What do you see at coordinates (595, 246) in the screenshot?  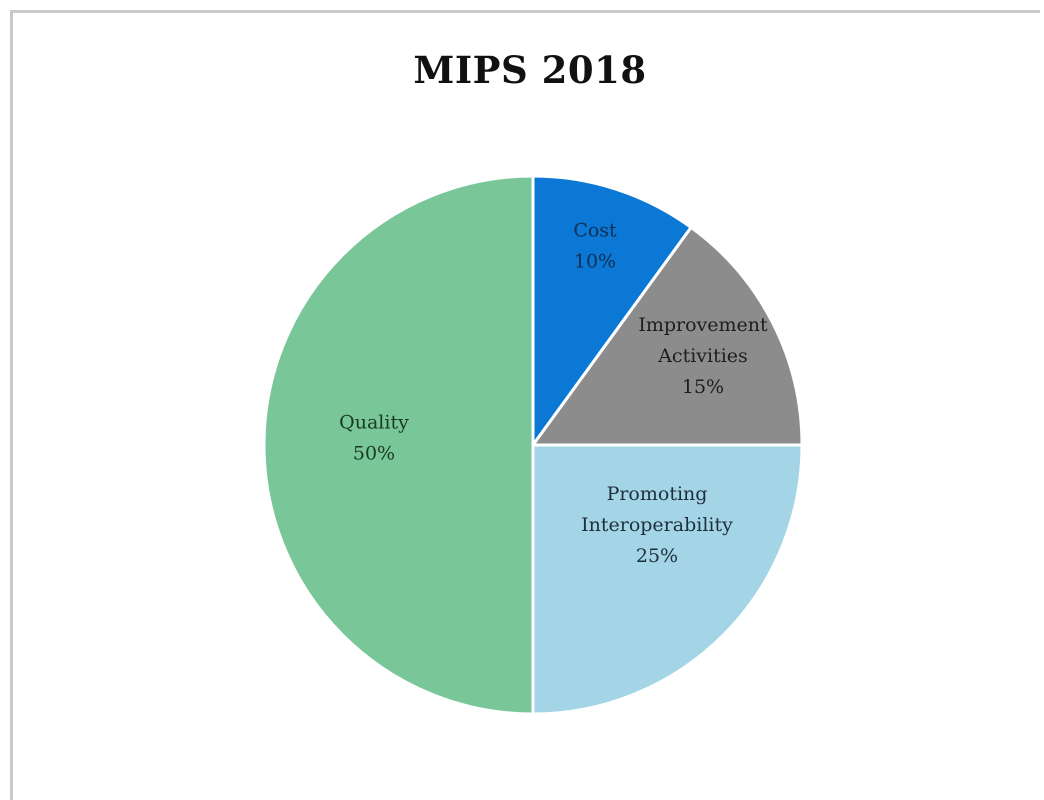 I see `slice-label-cost: Cost 10%` at bounding box center [595, 246].